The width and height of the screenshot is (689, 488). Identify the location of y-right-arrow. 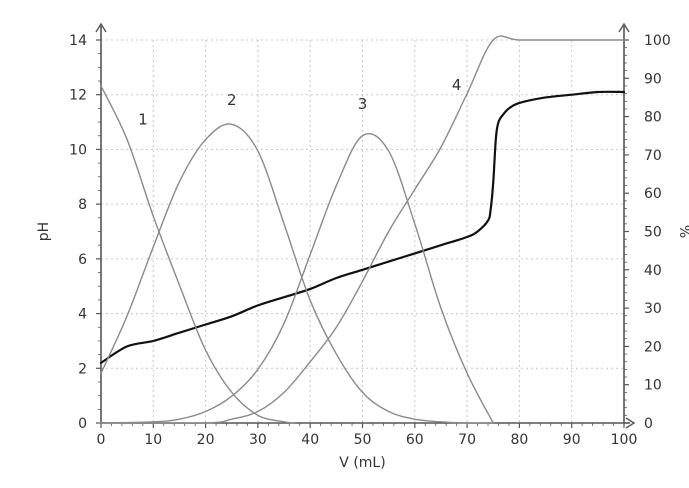
(624, 27).